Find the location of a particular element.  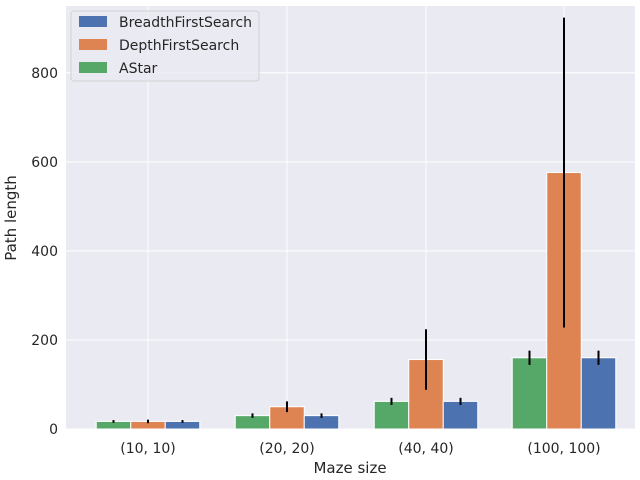

y-tick-label: 400 is located at coordinates (44, 252).